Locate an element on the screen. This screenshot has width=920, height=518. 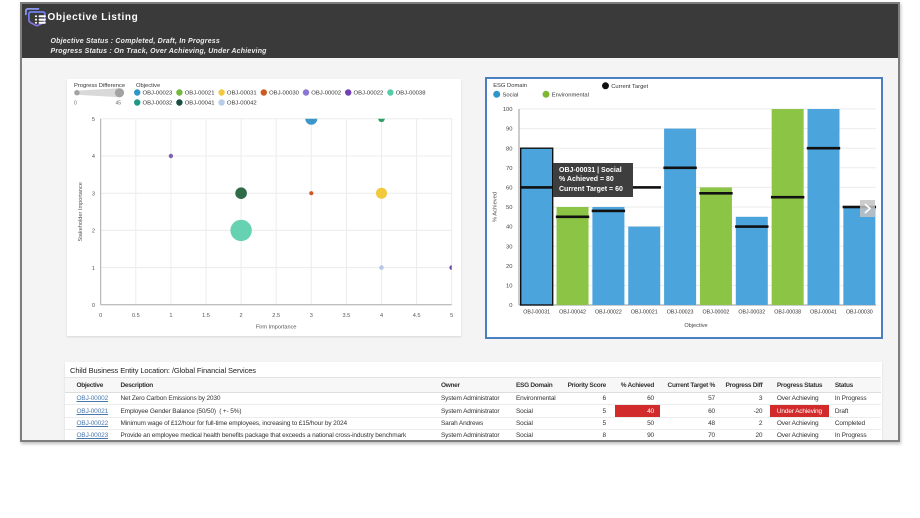
svg-text: 3.5 is located at coordinates (347, 316).